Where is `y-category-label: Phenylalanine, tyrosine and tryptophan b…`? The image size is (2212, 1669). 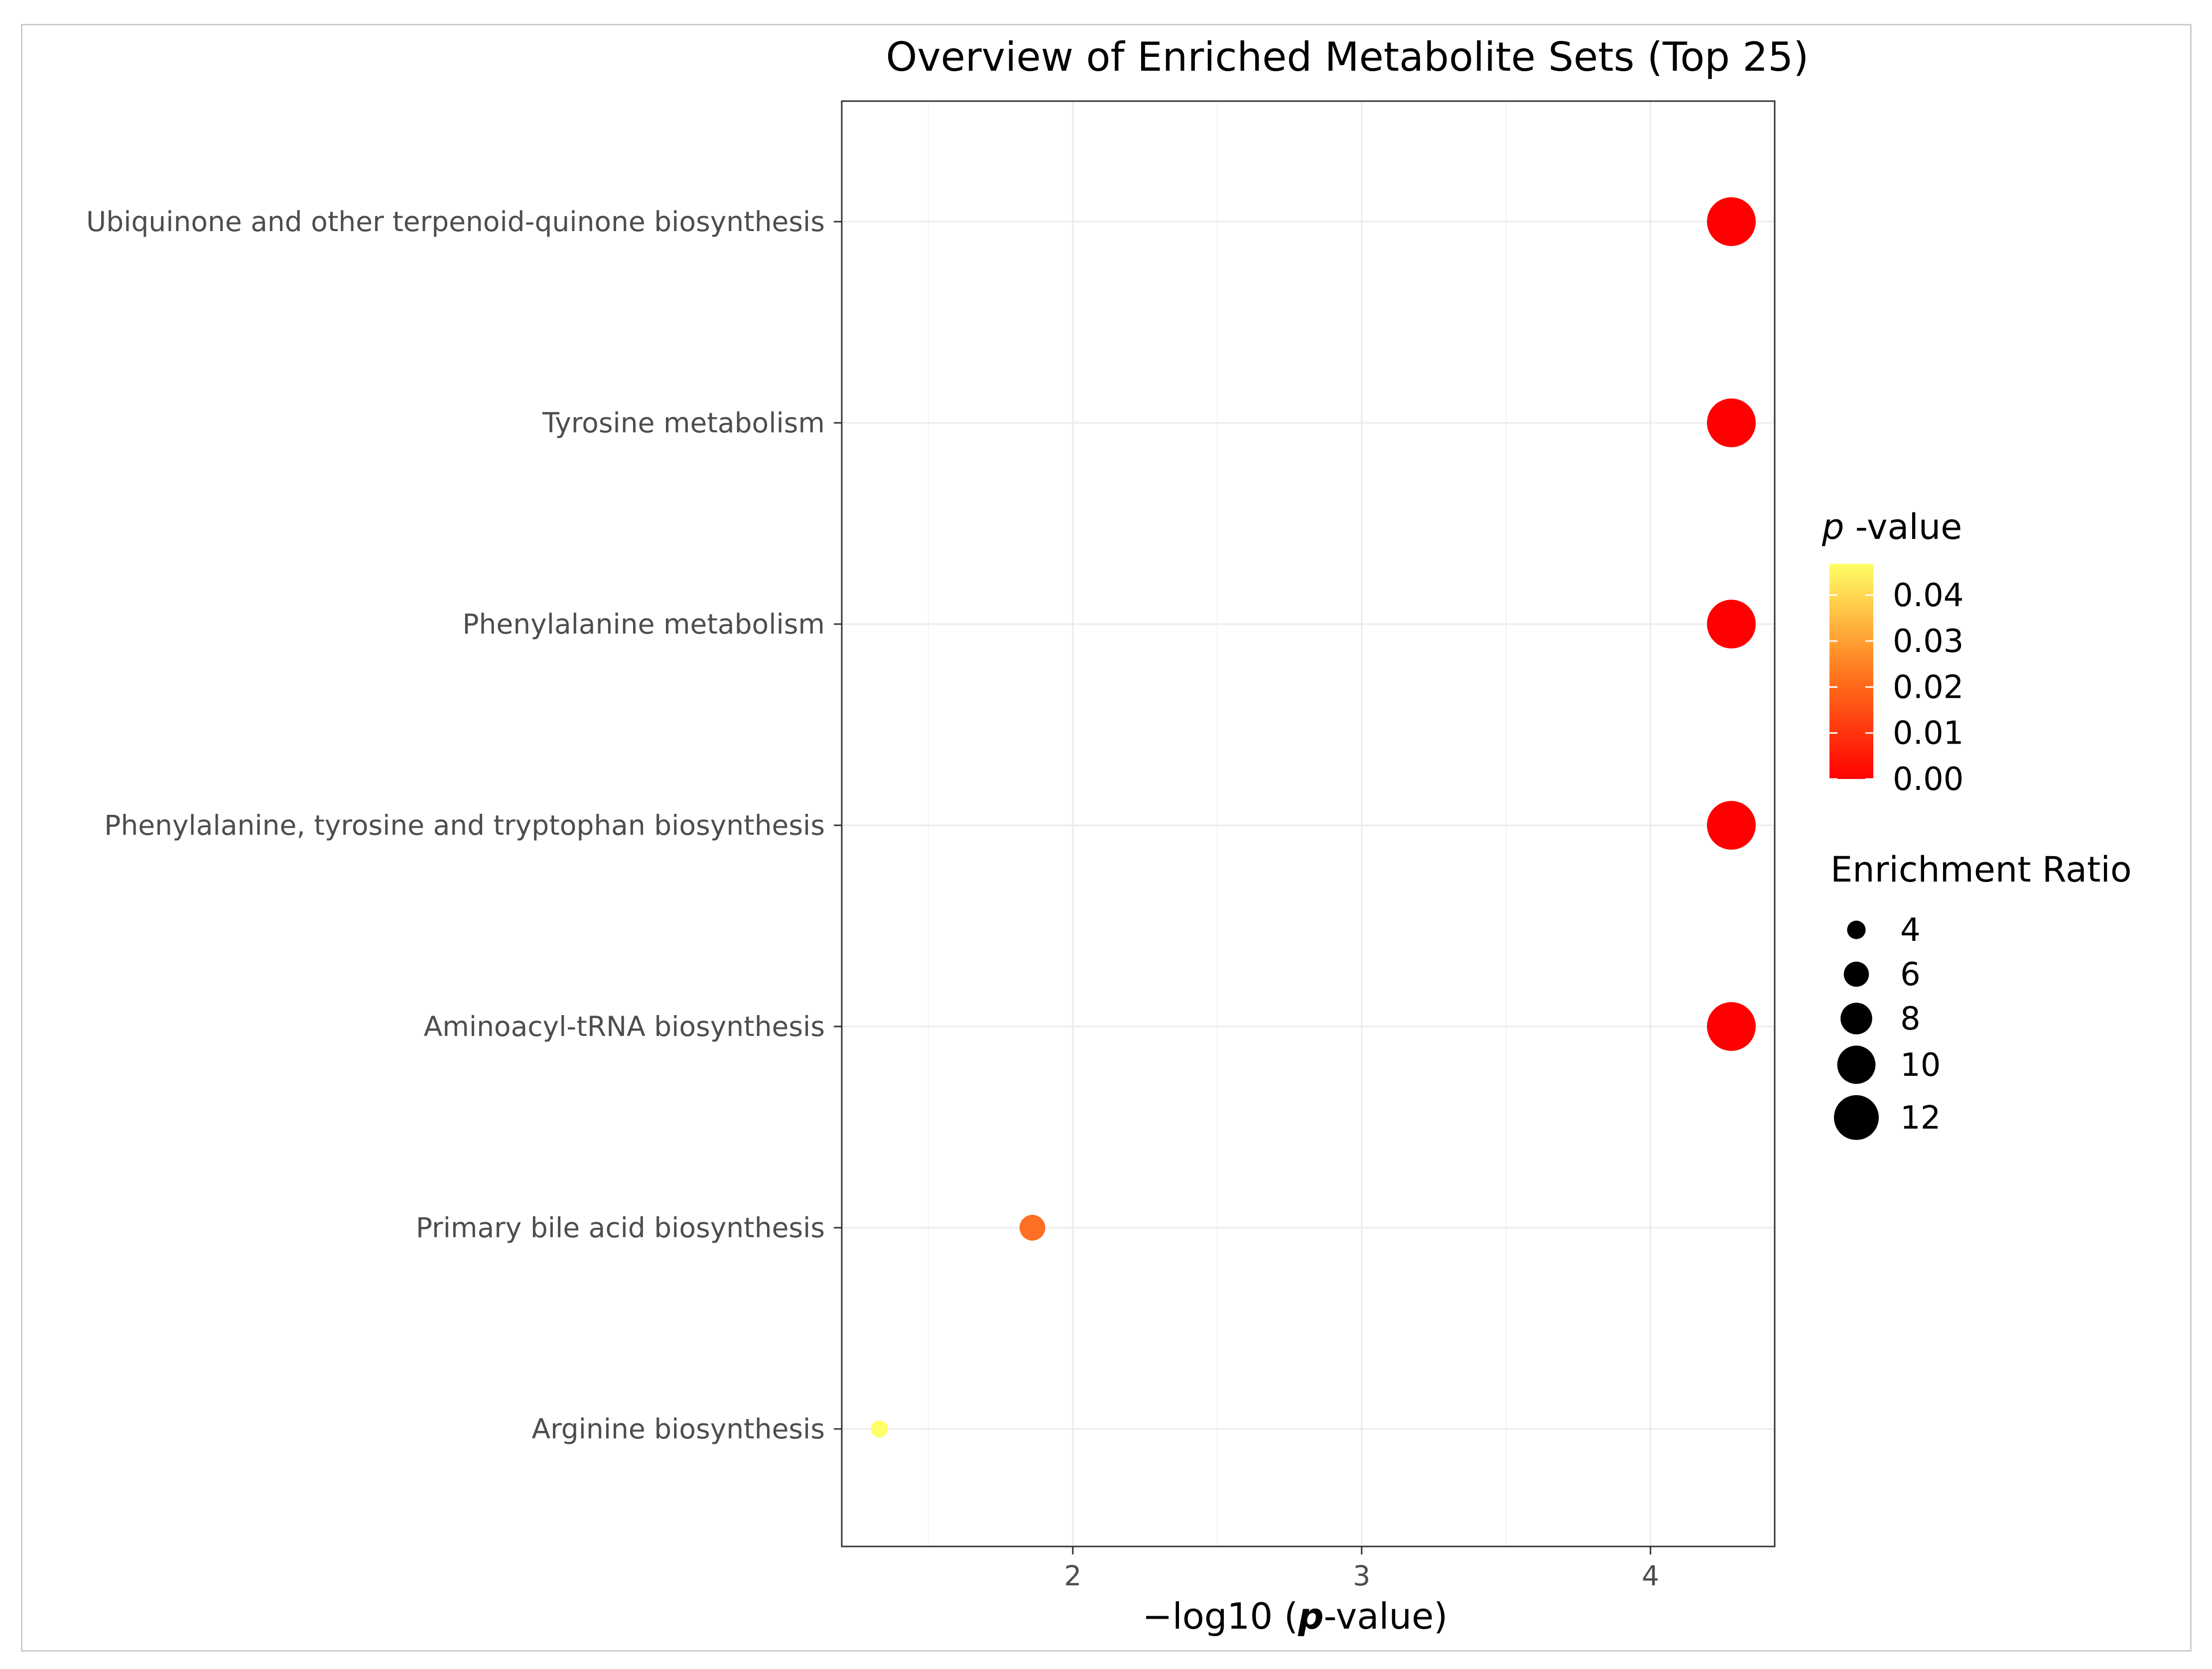 y-category-label: Phenylalanine, tyrosine and tryptophan b… is located at coordinates (464, 825).